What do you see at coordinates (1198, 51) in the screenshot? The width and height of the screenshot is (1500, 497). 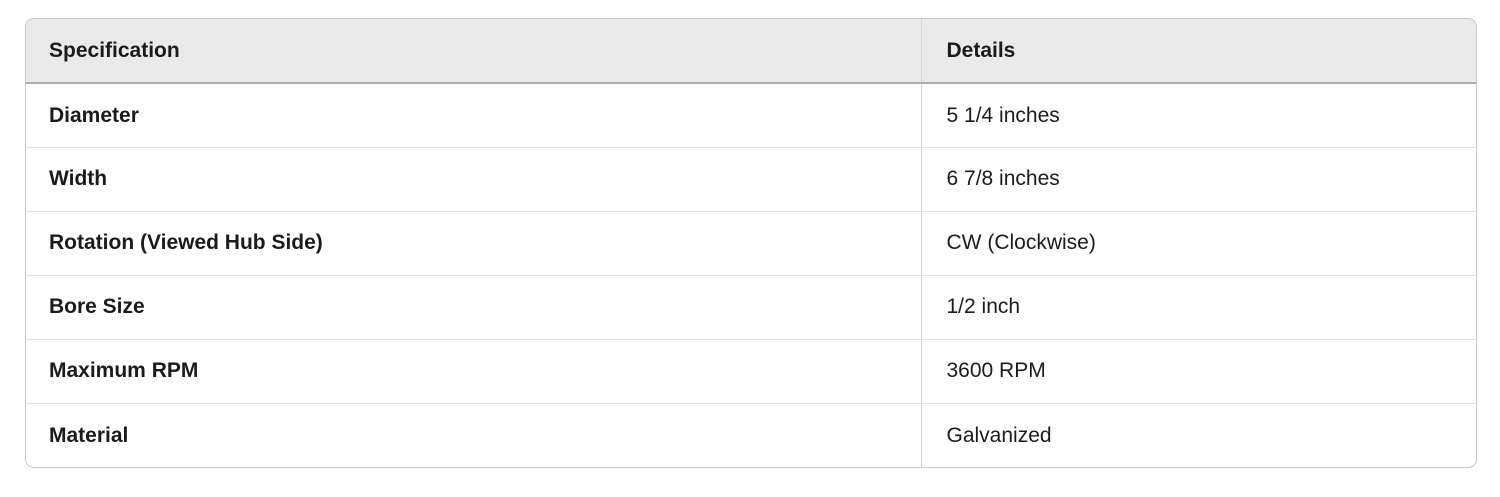 I see `column-header-details: Details` at bounding box center [1198, 51].